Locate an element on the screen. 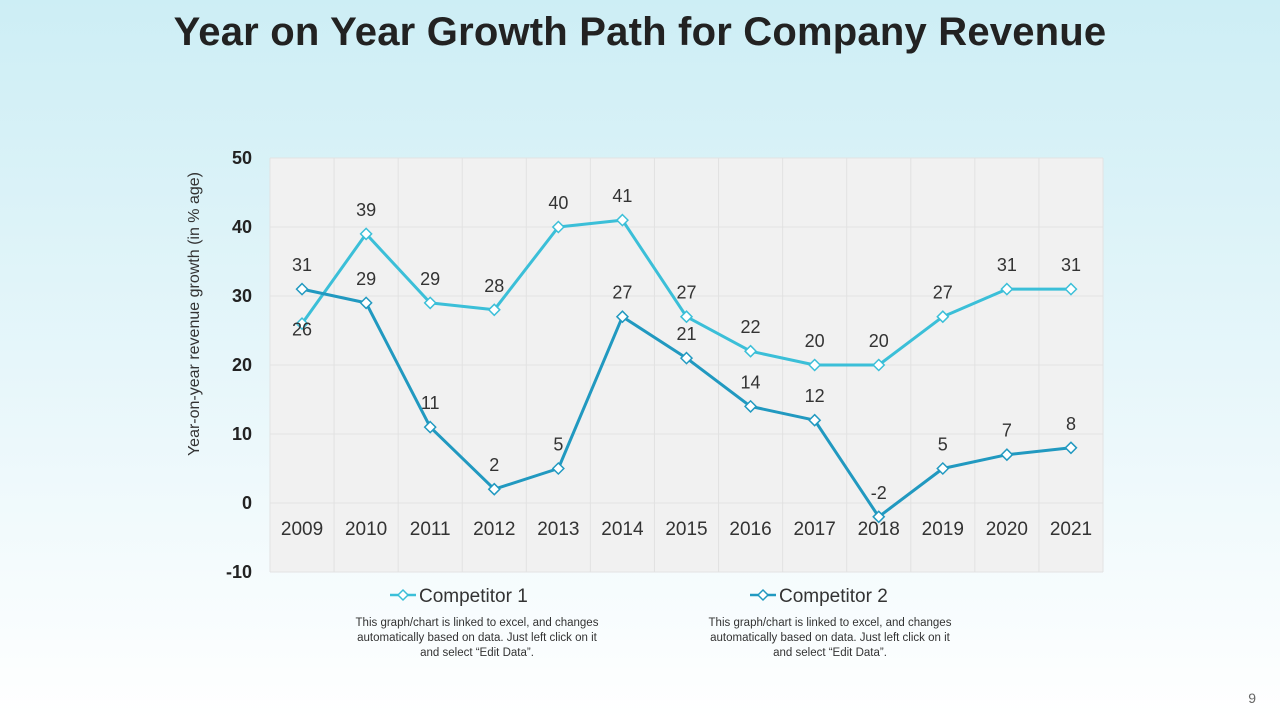 The width and height of the screenshot is (1280, 720). y-axis-title: Year-on-year revenue growth (in % age) is located at coordinates (194, 314).